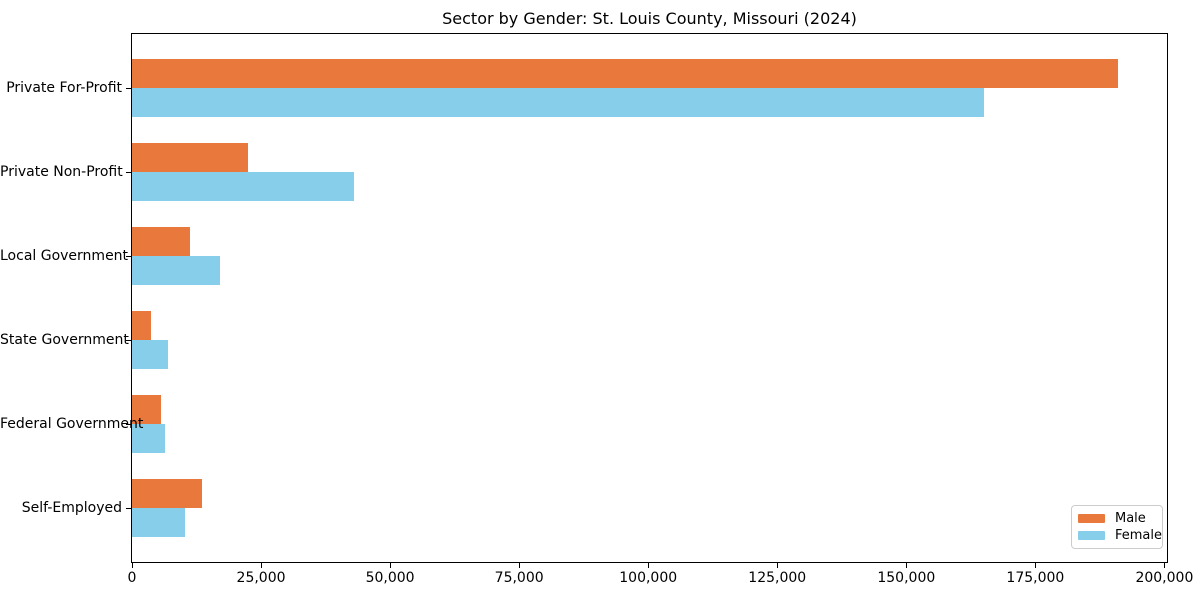  Describe the element at coordinates (176, 270) in the screenshot. I see `bar-female-local-government` at that location.